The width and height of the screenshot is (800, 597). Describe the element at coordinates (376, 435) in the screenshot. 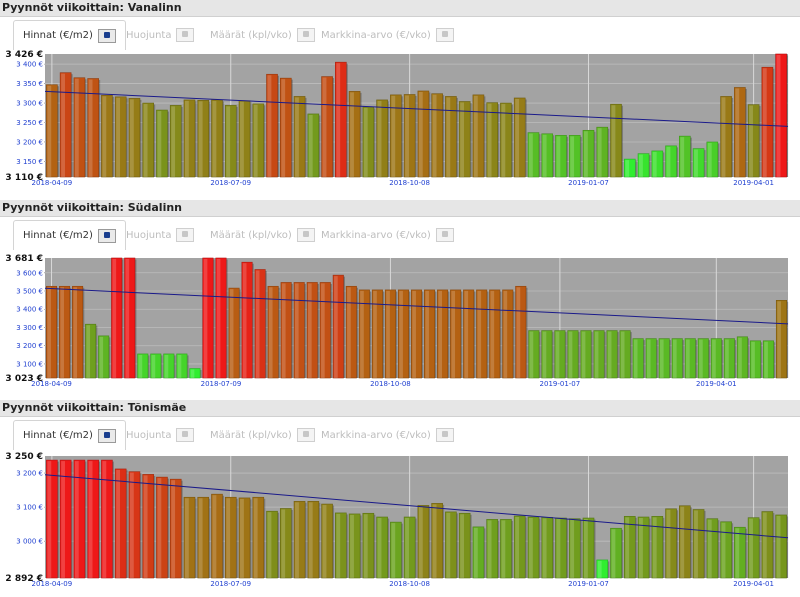

I see `tab-label: Markkina-arvo (€/vko)` at that location.